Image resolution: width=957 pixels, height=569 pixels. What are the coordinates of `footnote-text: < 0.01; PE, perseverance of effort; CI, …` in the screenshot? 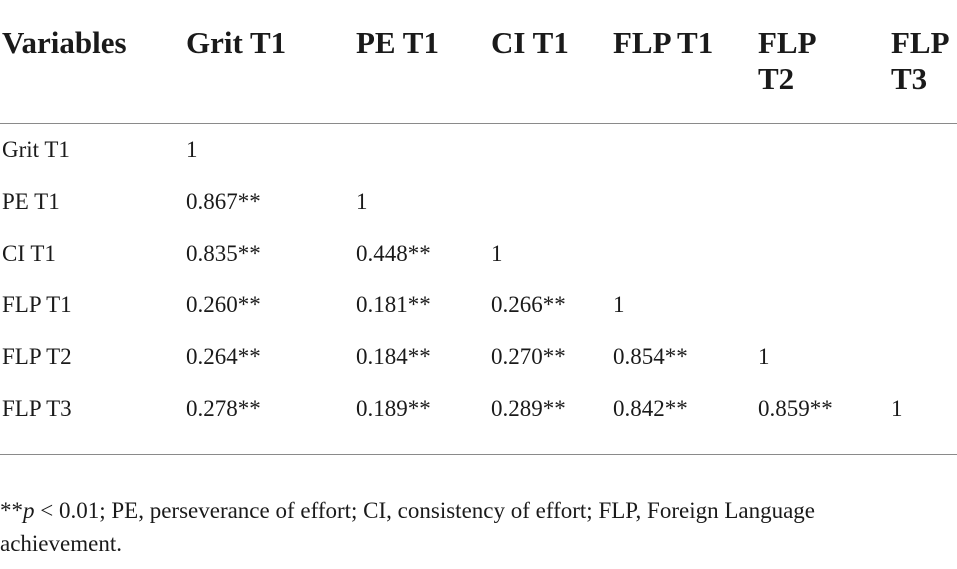 It's located at (408, 527).